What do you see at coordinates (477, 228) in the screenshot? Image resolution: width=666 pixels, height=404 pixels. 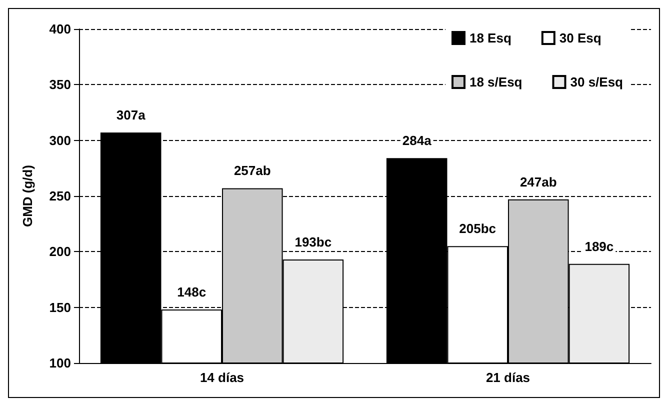 I see `data-label: 205bc` at bounding box center [477, 228].